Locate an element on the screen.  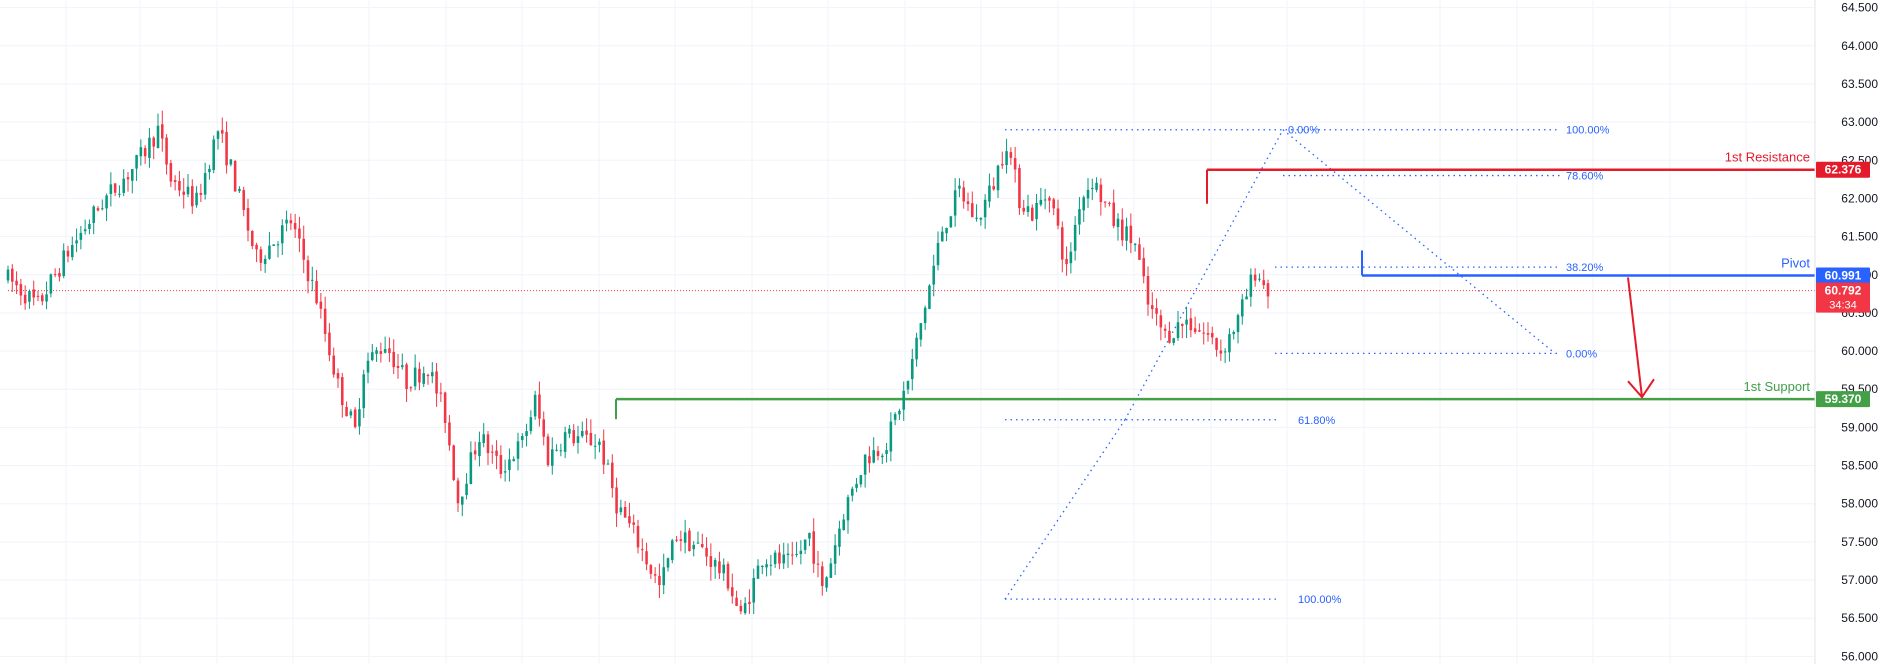
fib-up-trendline is located at coordinates (1204, 275).